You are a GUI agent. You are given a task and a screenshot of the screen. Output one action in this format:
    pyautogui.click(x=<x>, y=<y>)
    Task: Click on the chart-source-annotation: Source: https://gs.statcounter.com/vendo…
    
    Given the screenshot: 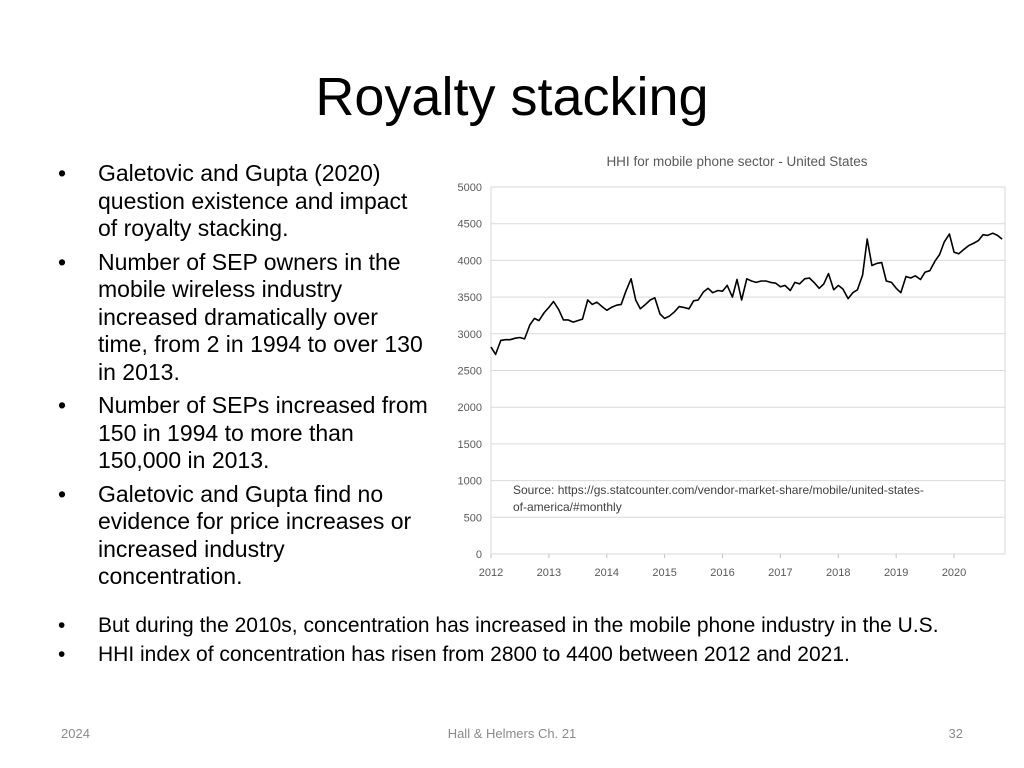 What is the action you would take?
    pyautogui.click(x=720, y=498)
    